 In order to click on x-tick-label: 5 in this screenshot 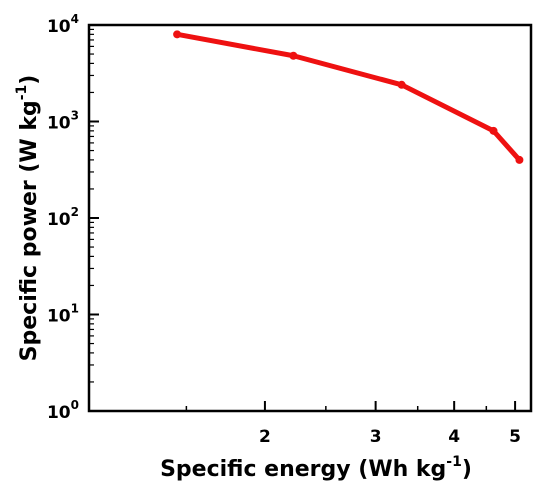, I will do `click(515, 437)`.